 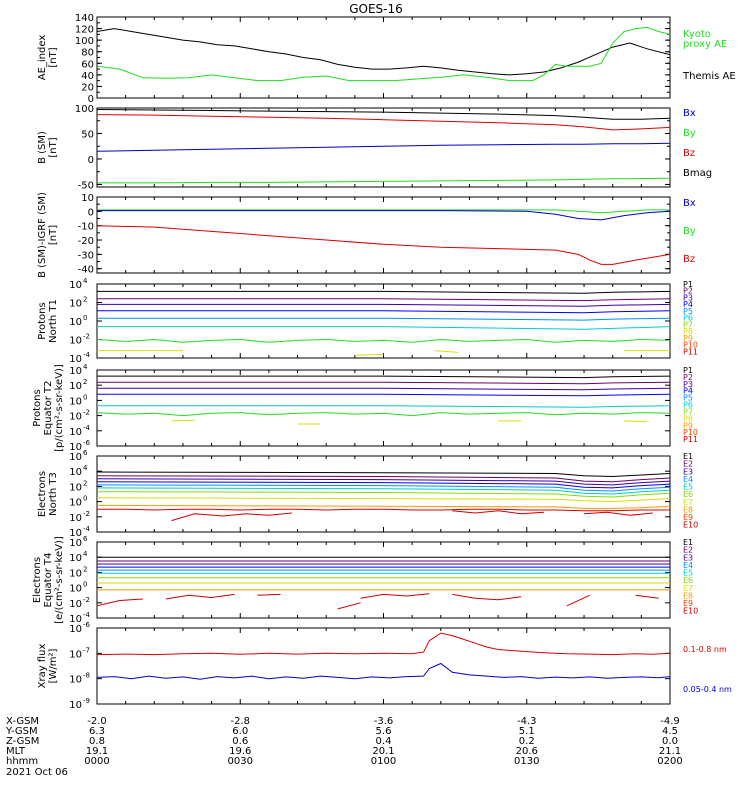 What do you see at coordinates (85, 453) in the screenshot?
I see `y-tick-exponent: 6` at bounding box center [85, 453].